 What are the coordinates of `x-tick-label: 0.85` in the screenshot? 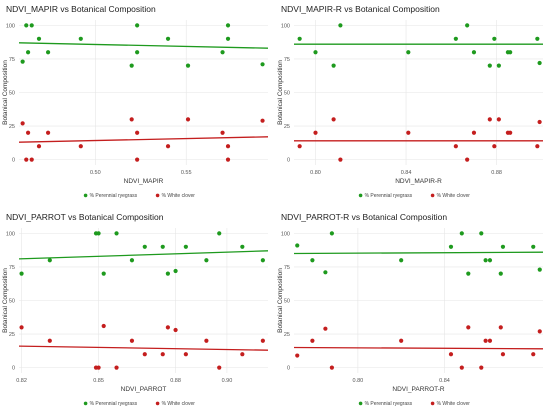 It's located at (98, 381).